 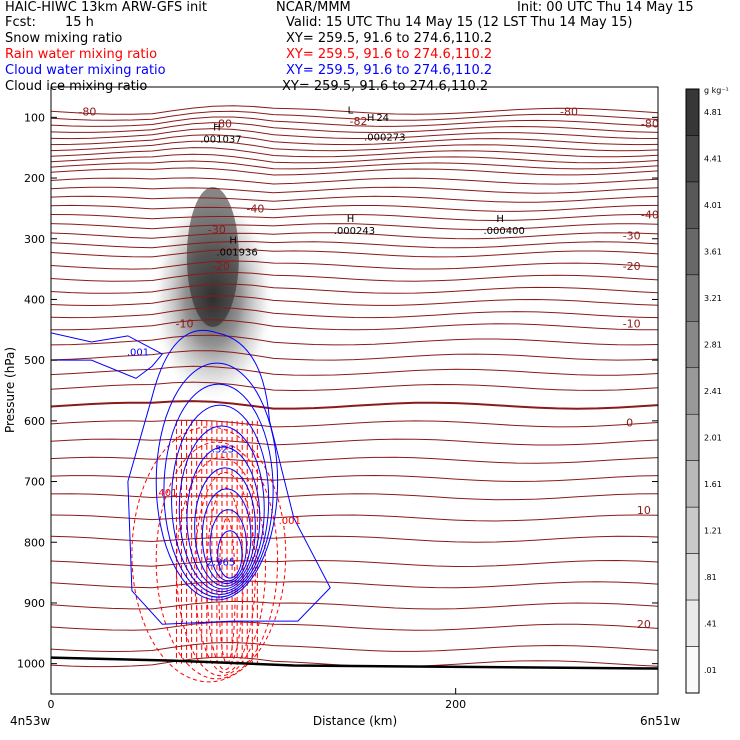 I want to click on colorbar-label: 2.01, so click(x=713, y=437).